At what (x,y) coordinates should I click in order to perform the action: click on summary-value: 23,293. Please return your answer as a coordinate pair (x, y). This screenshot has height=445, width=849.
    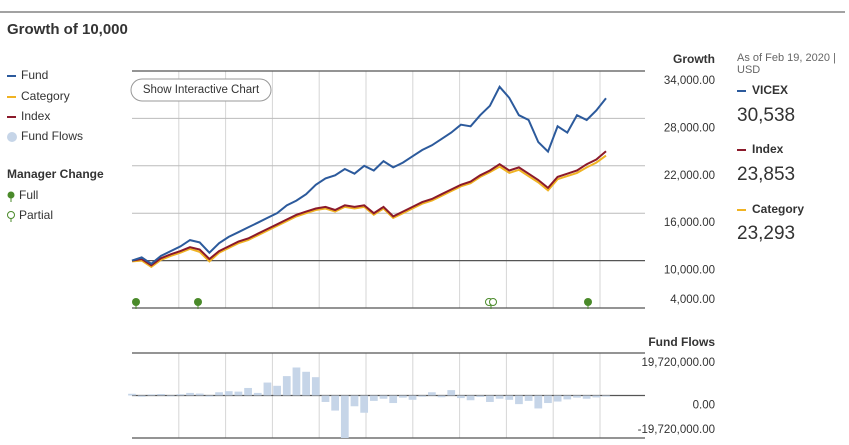
    Looking at the image, I should click on (766, 233).